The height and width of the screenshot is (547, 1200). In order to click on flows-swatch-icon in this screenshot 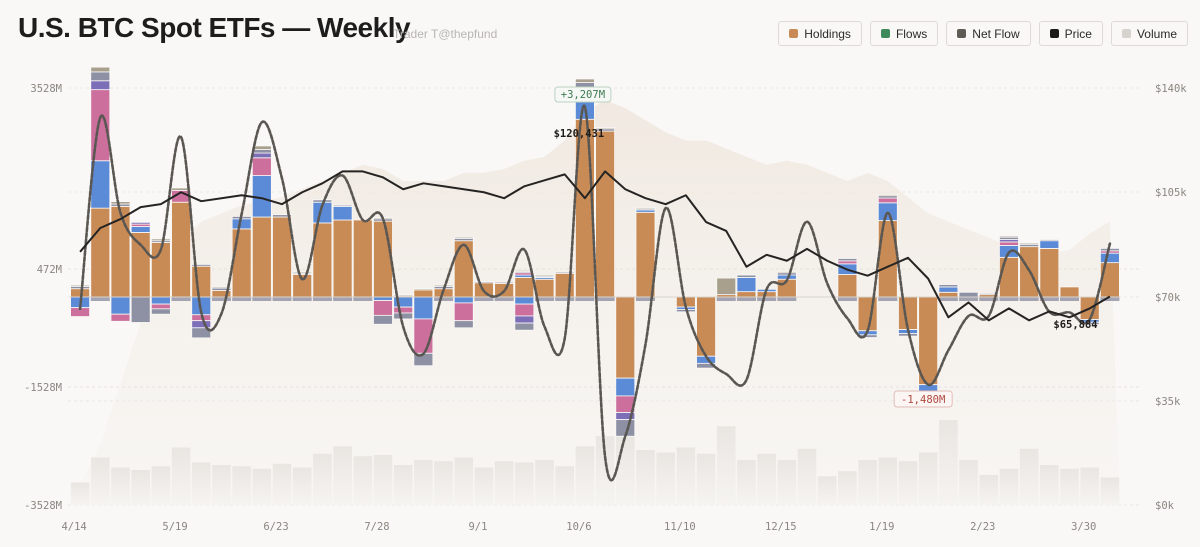, I will do `click(885, 33)`.